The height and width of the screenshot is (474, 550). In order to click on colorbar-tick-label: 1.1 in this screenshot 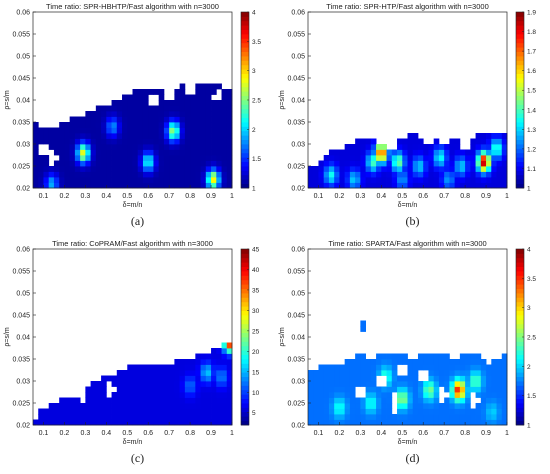, I will do `click(531, 169)`.